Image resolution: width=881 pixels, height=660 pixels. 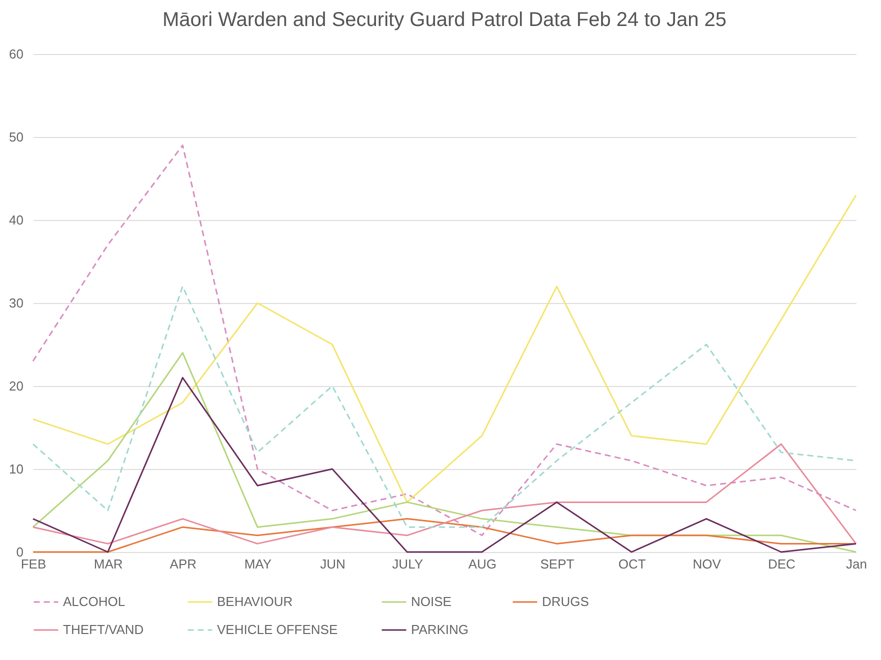 What do you see at coordinates (33, 564) in the screenshot?
I see `x-tick-label: FEB` at bounding box center [33, 564].